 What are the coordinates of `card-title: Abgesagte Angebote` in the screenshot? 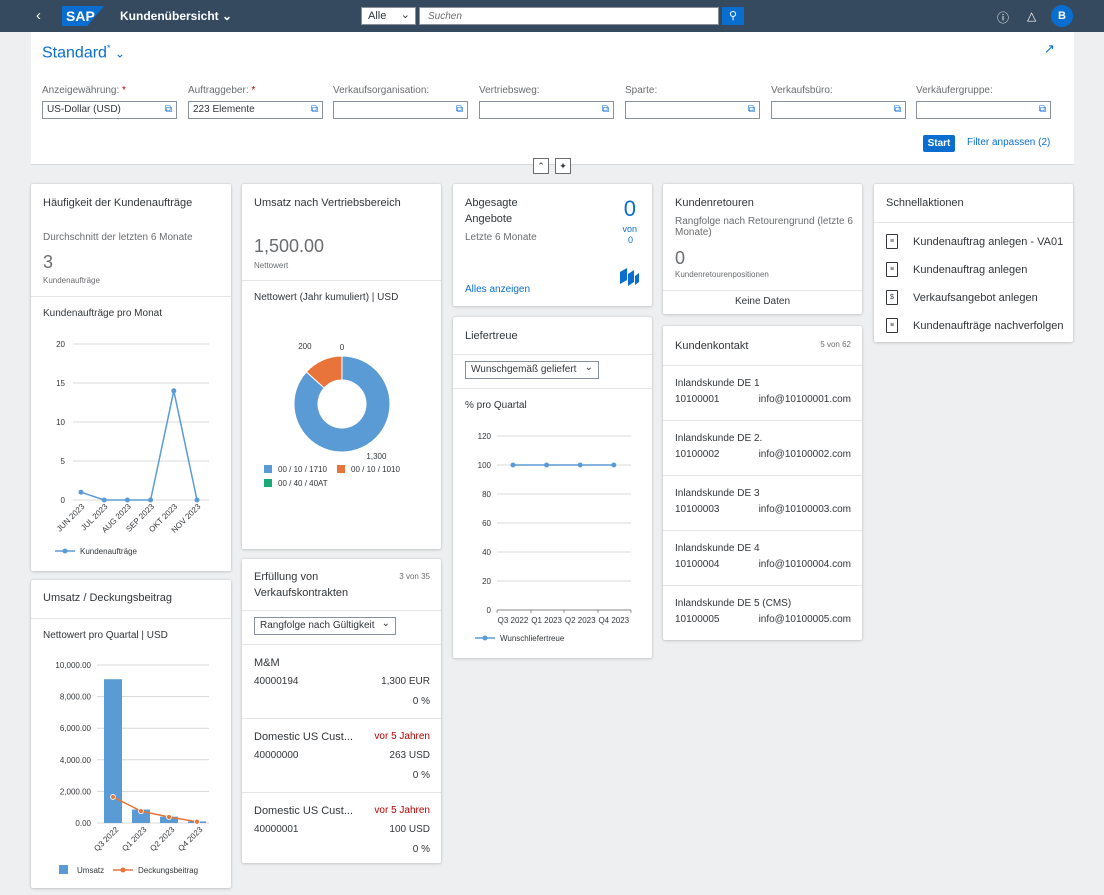 It's located at (491, 211).